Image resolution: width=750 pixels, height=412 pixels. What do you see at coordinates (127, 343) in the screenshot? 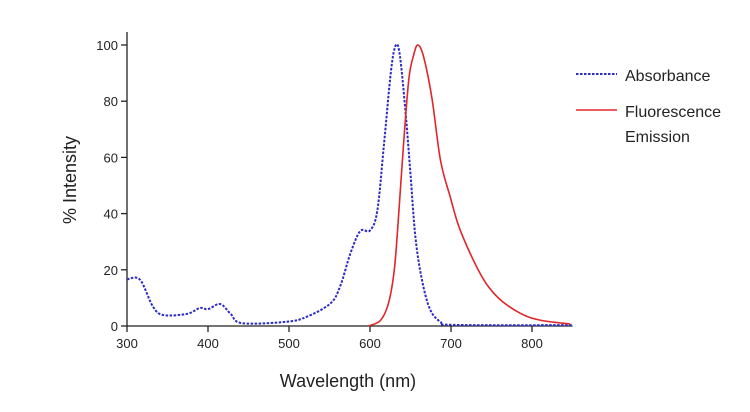
I see `x-tick-label: 300` at bounding box center [127, 343].